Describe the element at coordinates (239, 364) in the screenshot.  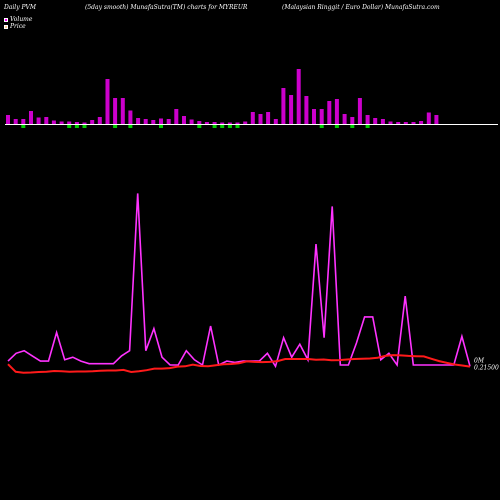
I see `price-line` at that location.